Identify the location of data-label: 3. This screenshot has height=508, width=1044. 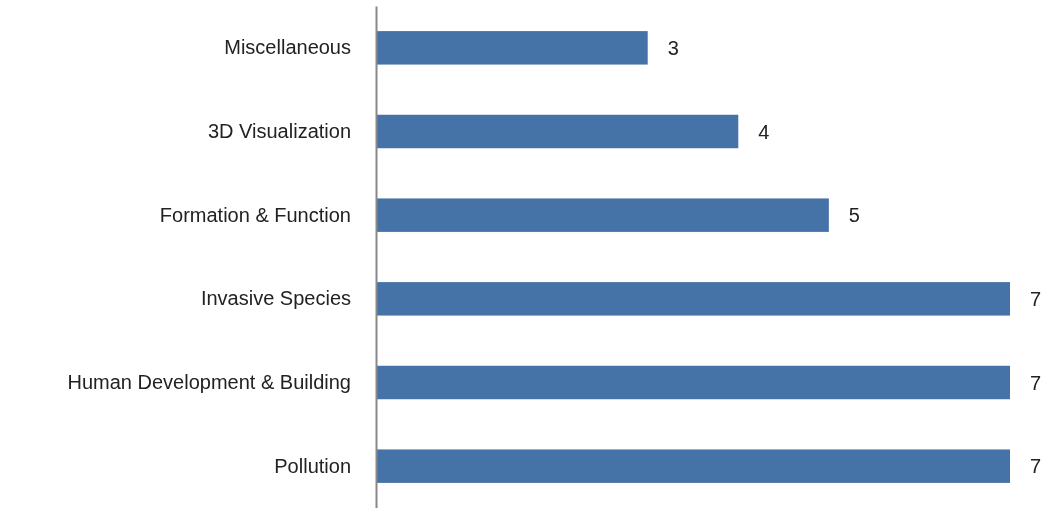
(673, 47).